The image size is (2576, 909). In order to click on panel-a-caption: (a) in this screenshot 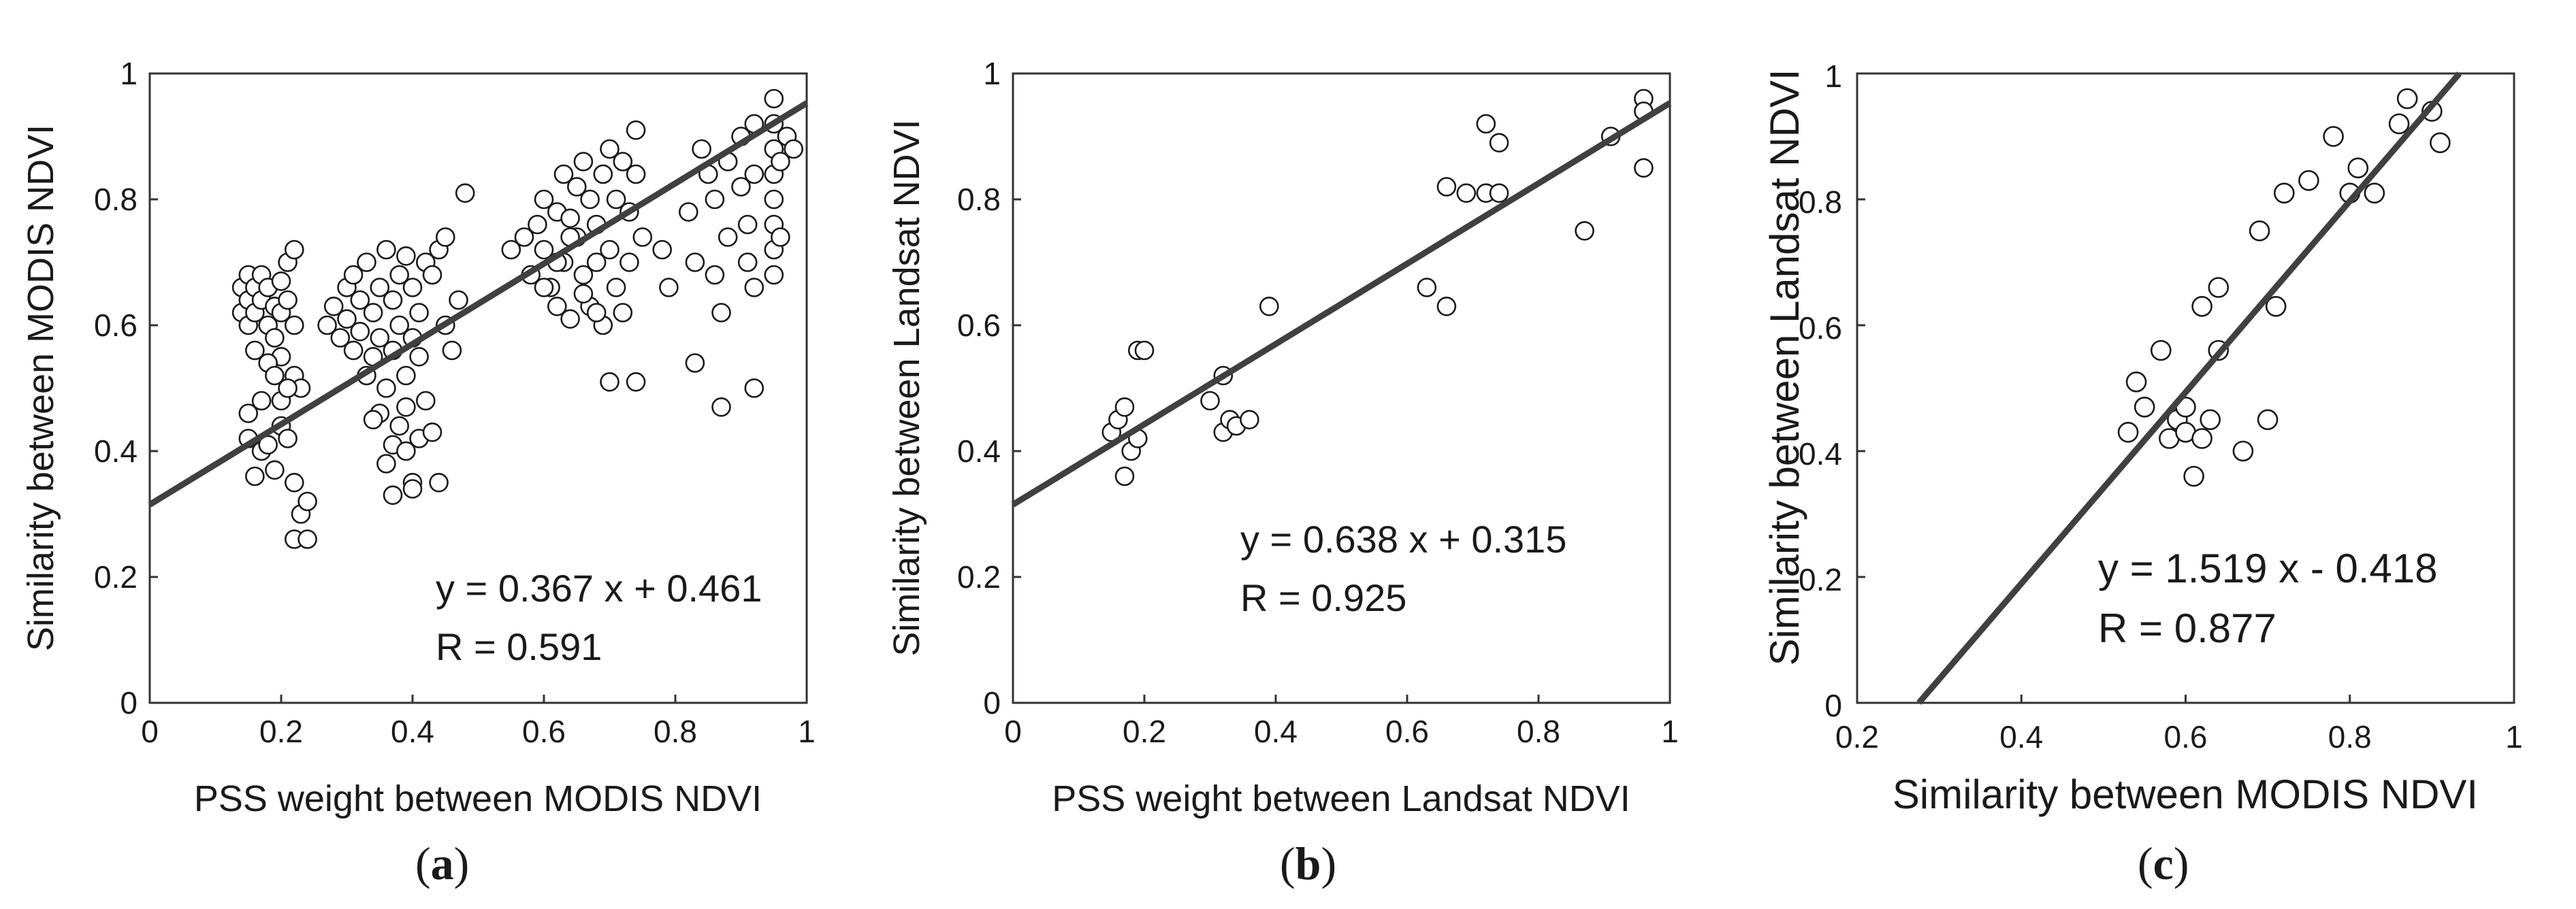, I will do `click(442, 863)`.